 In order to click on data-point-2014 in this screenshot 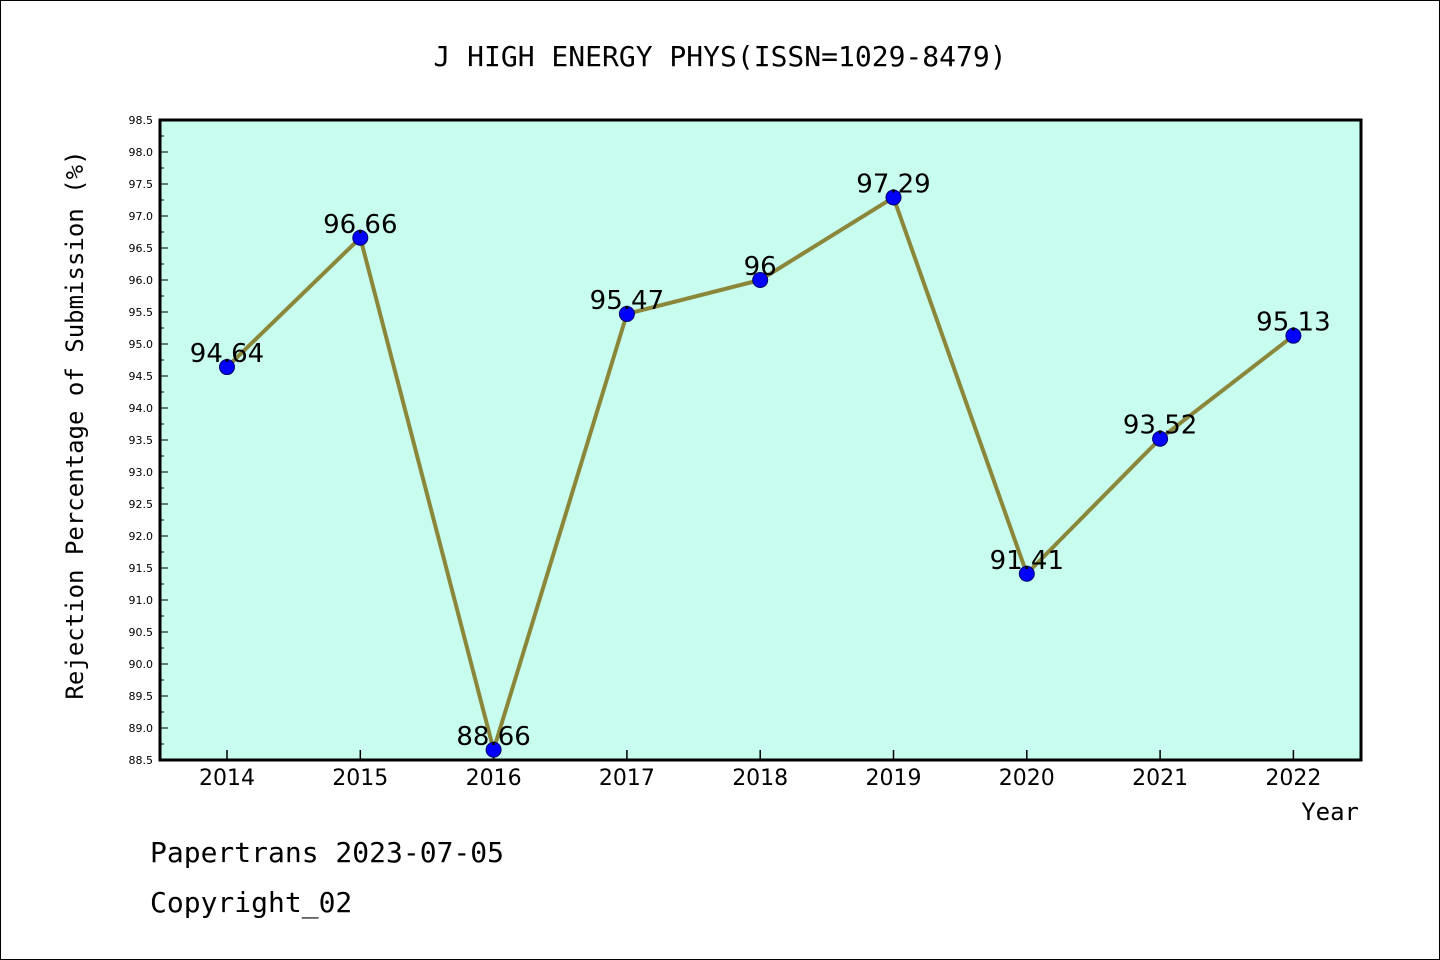, I will do `click(227, 367)`.